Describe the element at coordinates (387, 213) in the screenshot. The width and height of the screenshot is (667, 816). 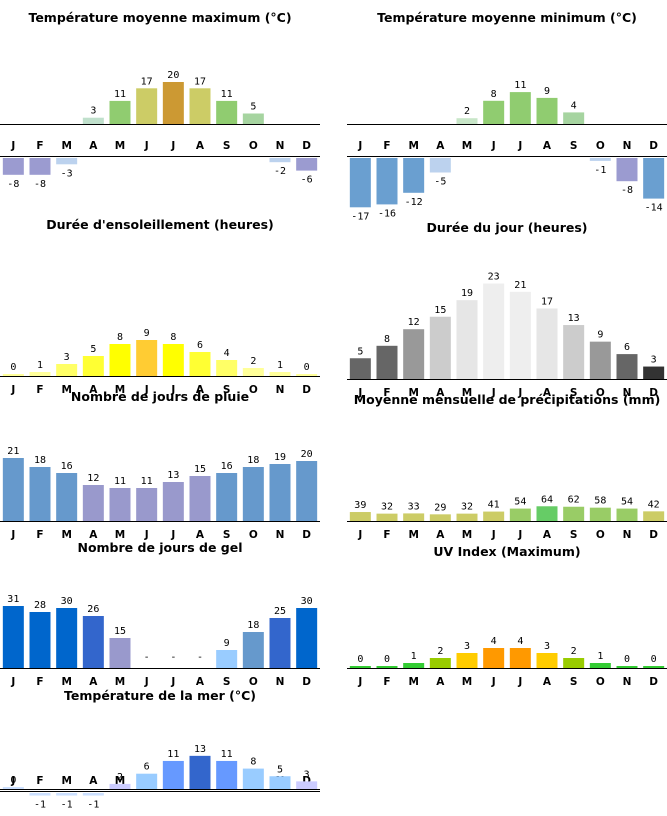
I see `data-label: -16` at that location.